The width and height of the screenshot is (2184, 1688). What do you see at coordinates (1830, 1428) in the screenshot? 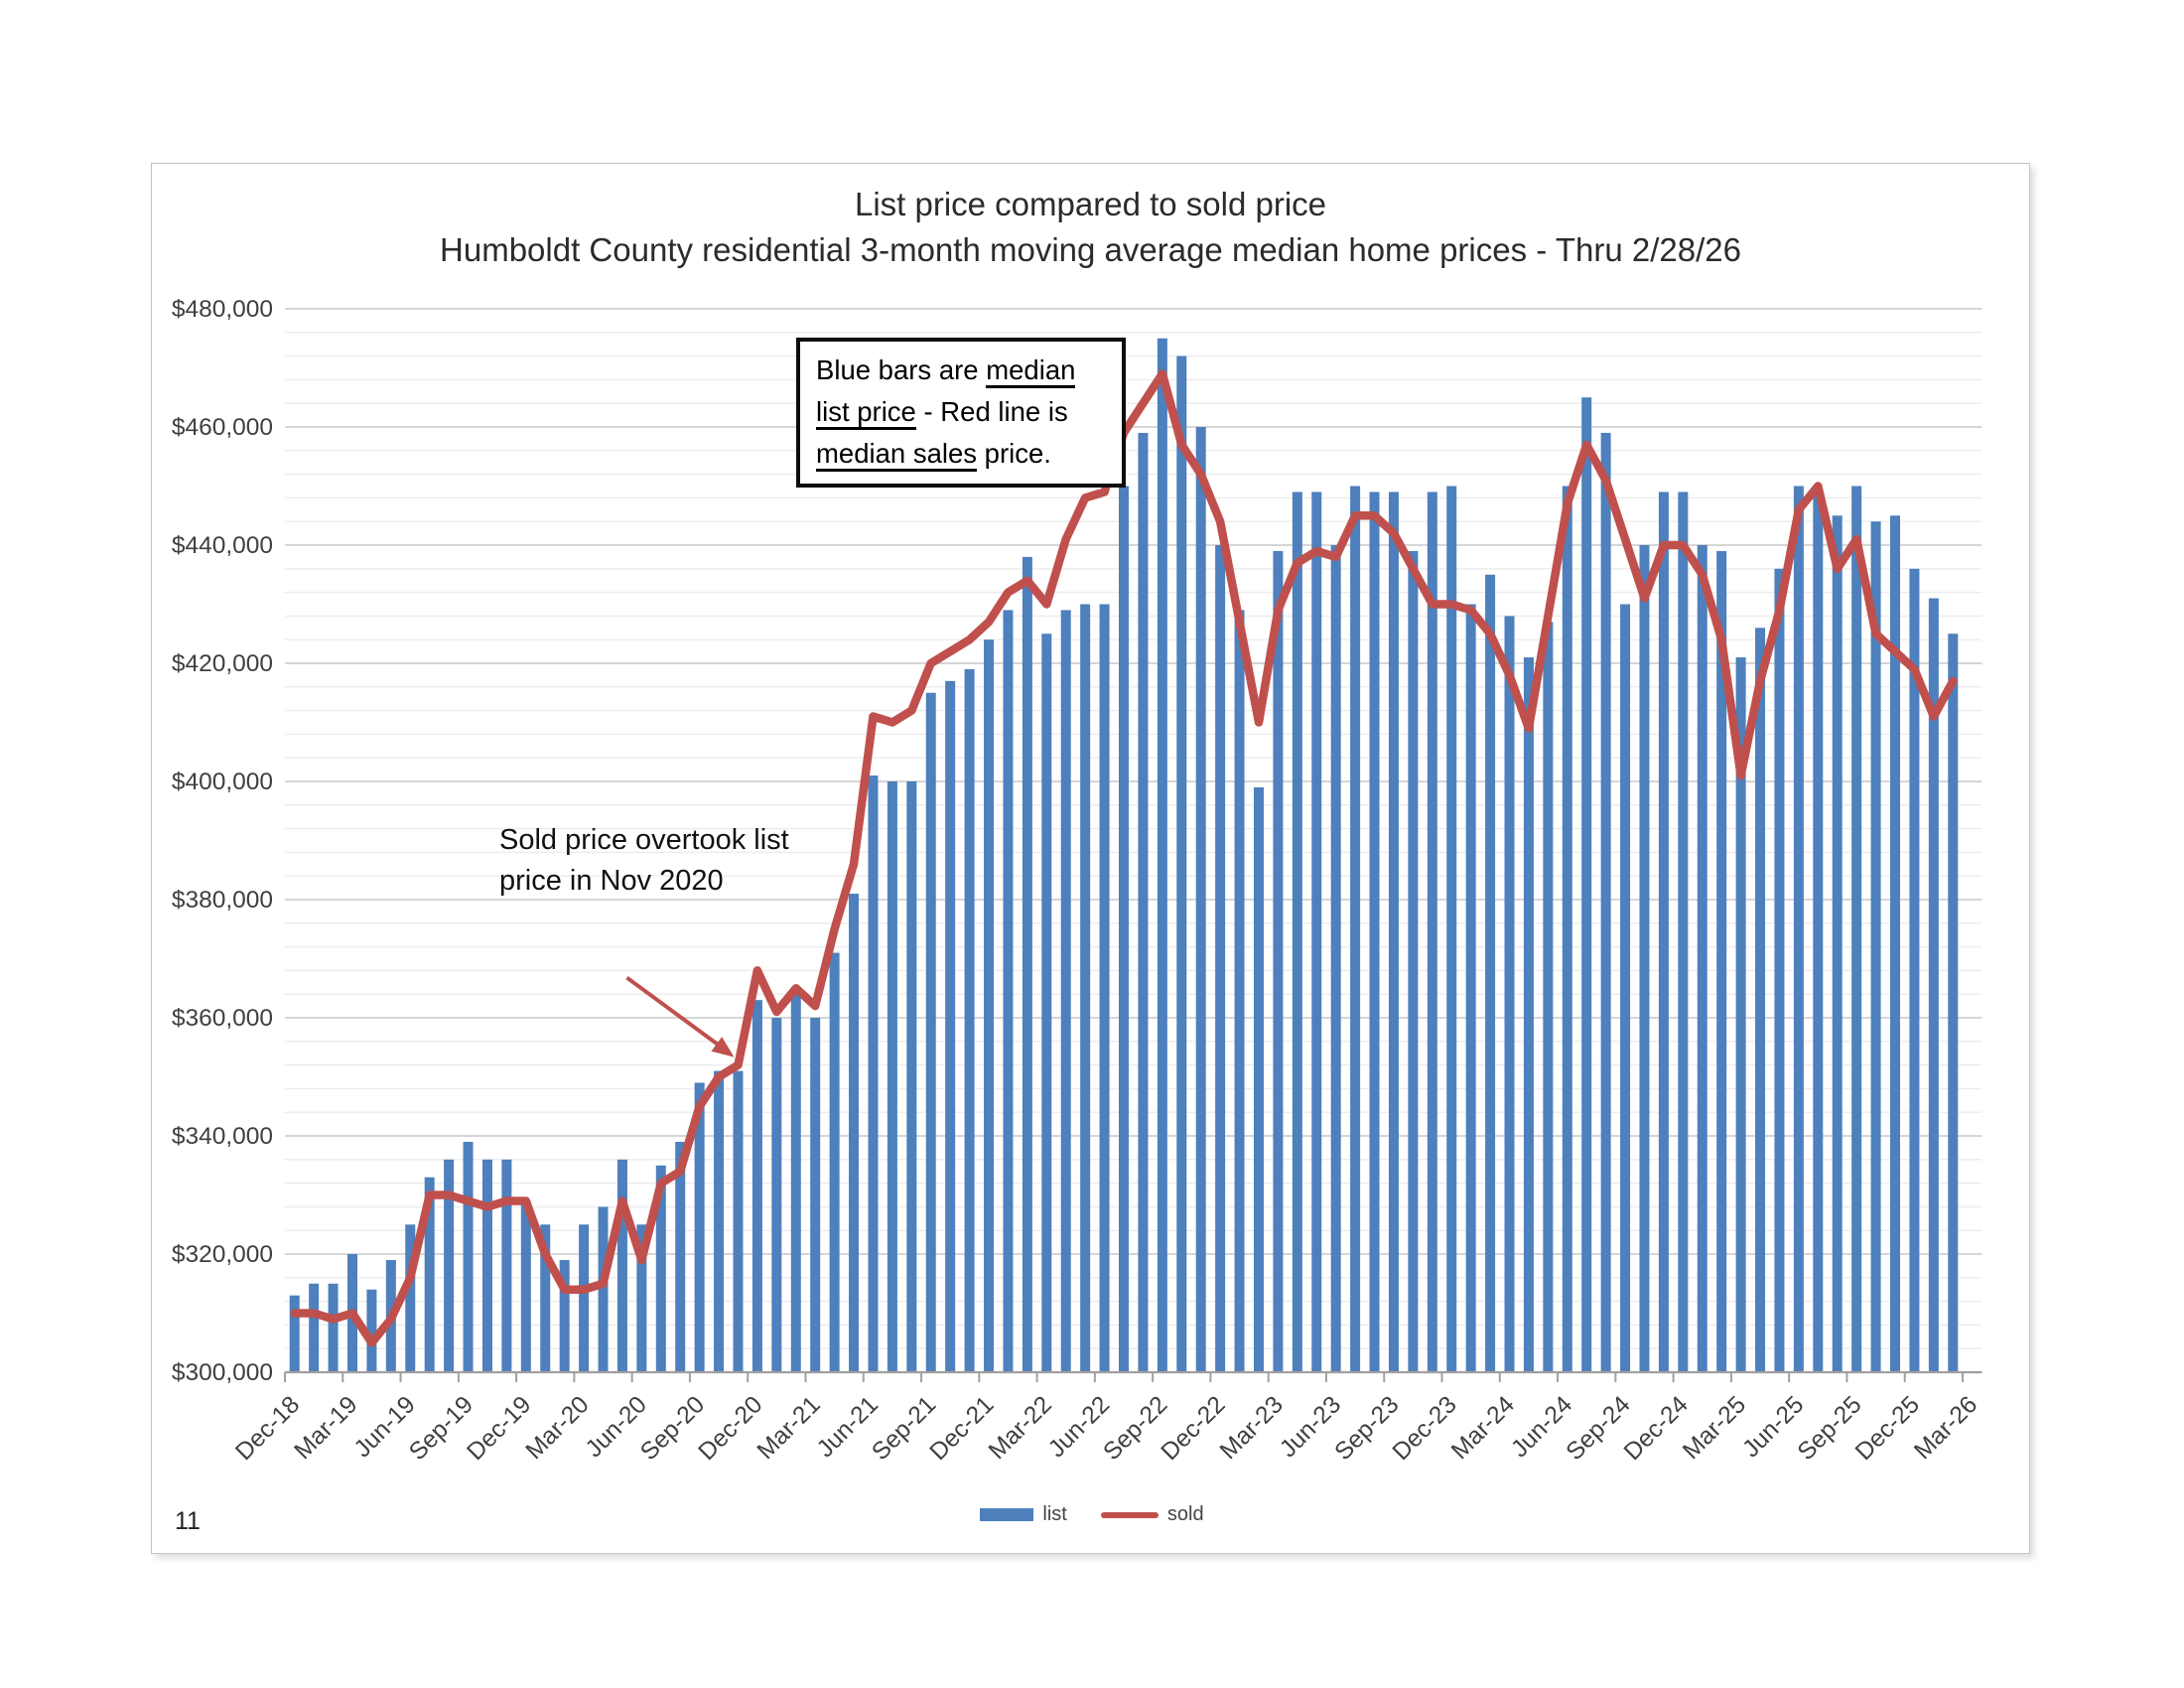
I see `x-axis-tick-label: Sep-25` at bounding box center [1830, 1428].